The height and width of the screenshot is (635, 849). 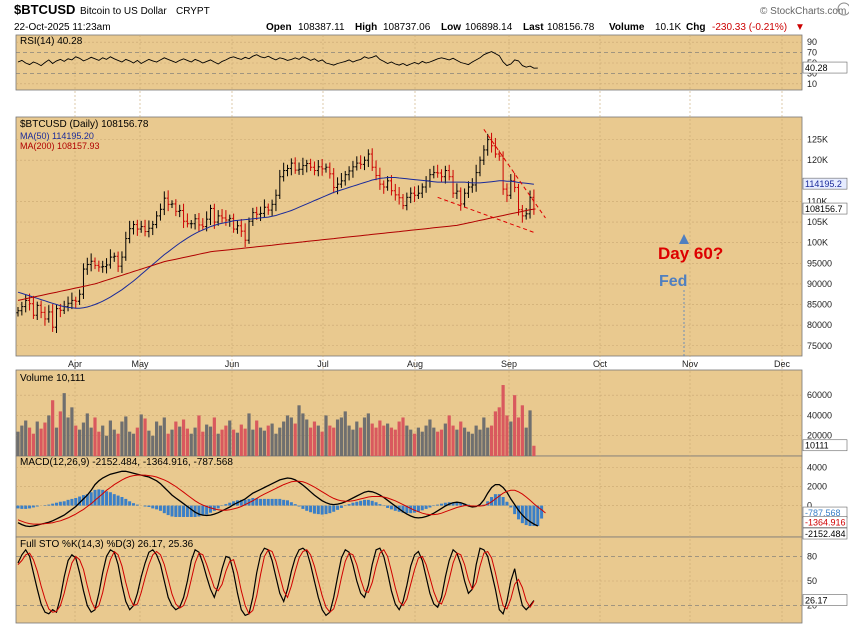 I want to click on stochastic-last-tag: 26.17, so click(x=816, y=601).